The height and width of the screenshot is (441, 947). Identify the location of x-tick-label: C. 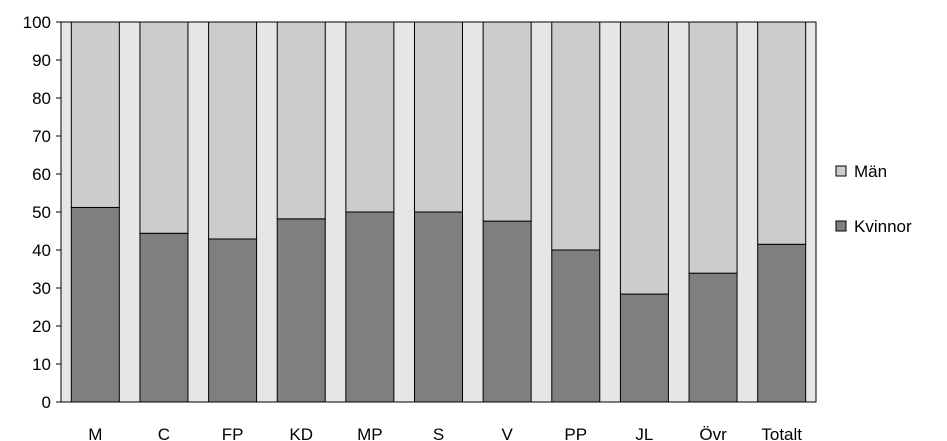
(164, 433).